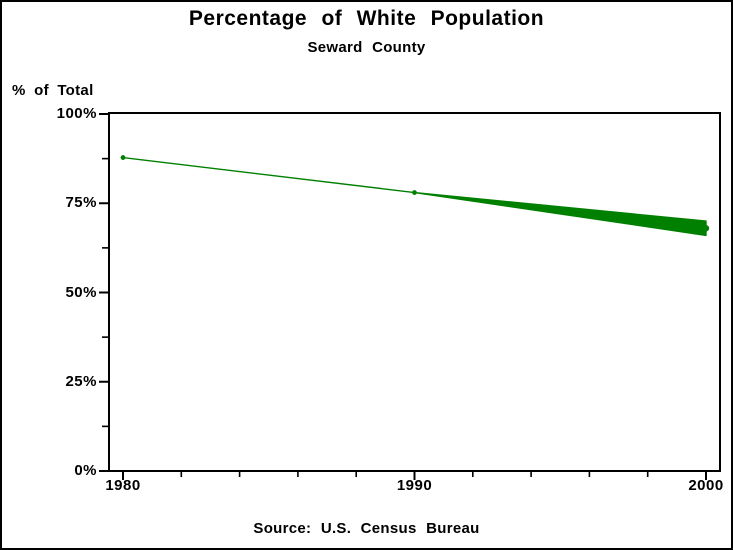 Image resolution: width=733 pixels, height=550 pixels. What do you see at coordinates (366, 47) in the screenshot?
I see `chart-subtitle: Seward County` at bounding box center [366, 47].